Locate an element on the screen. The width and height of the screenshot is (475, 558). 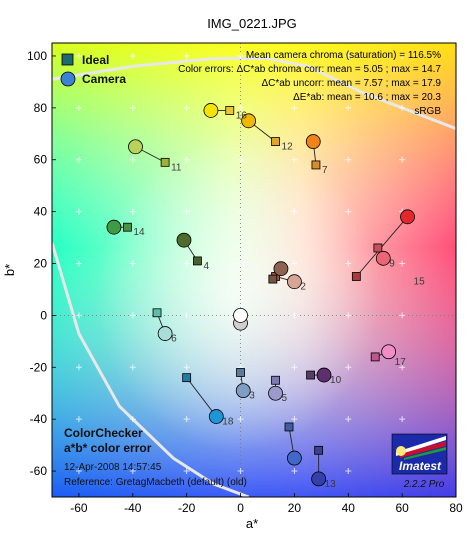
y-tick-label: 40 is located at coordinates (41, 212).